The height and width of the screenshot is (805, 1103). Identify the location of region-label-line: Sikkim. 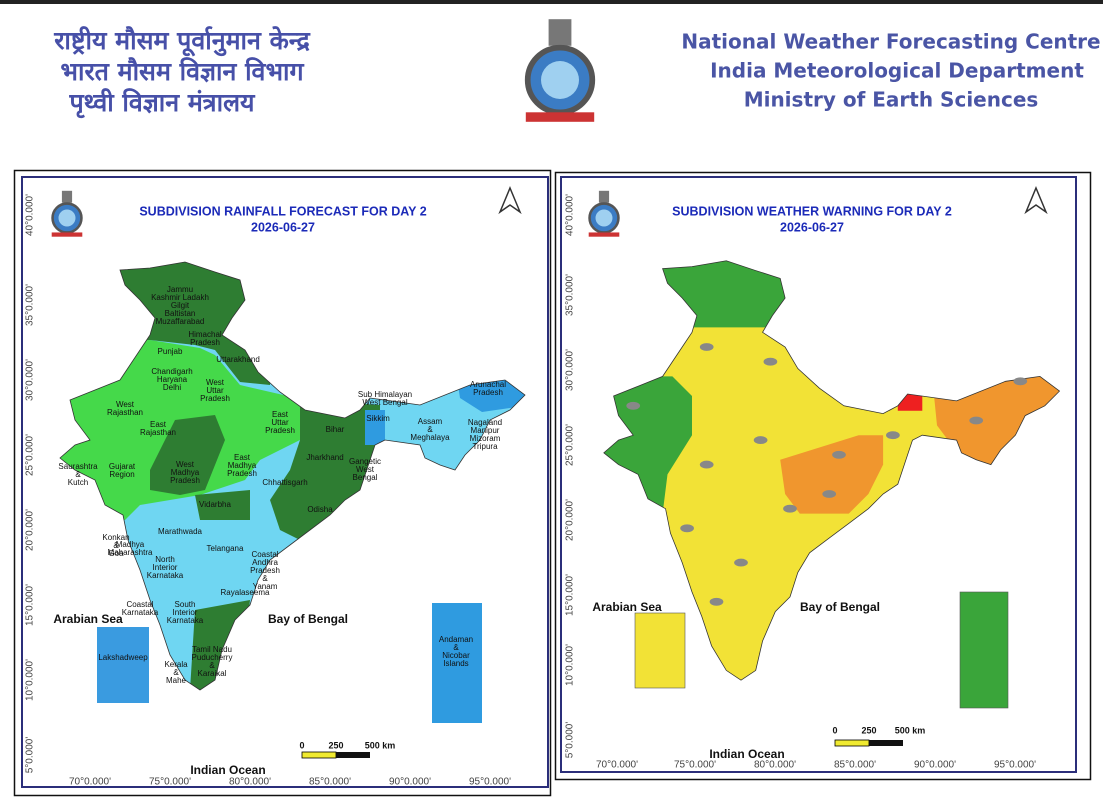
(378, 418).